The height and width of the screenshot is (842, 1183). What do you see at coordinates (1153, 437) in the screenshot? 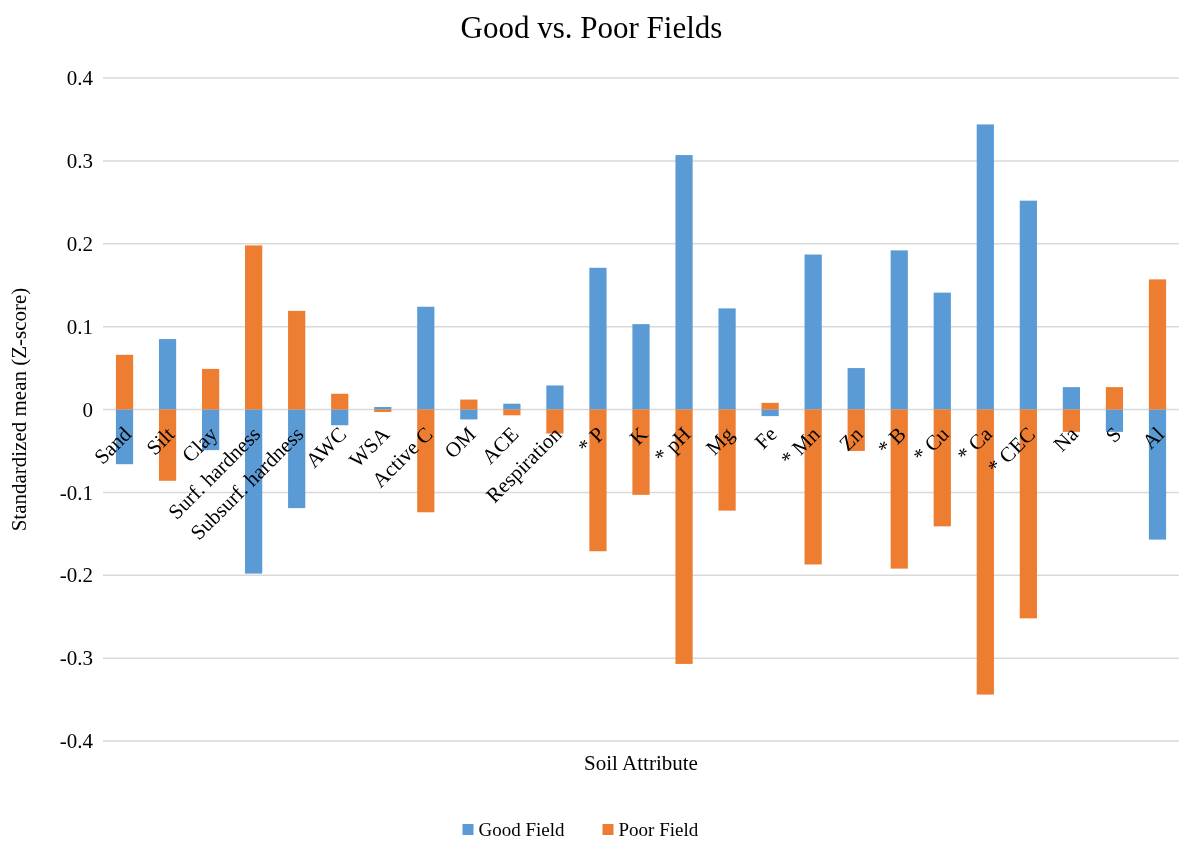
I see `x-tick-label: Al` at bounding box center [1153, 437].